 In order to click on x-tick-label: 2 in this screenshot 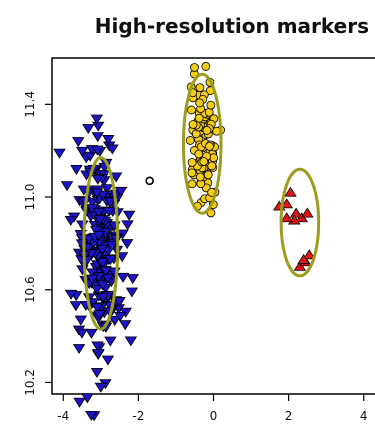, I will do `click(289, 416)`.